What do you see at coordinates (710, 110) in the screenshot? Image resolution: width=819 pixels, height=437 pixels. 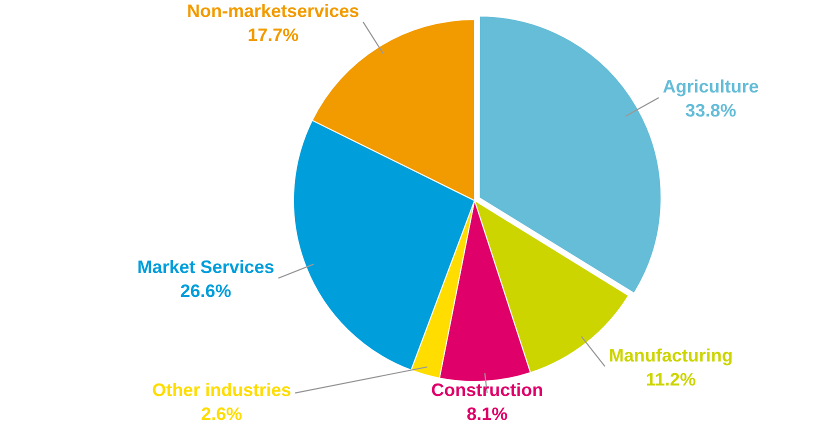 I see `data-label: 33.8%` at bounding box center [710, 110].